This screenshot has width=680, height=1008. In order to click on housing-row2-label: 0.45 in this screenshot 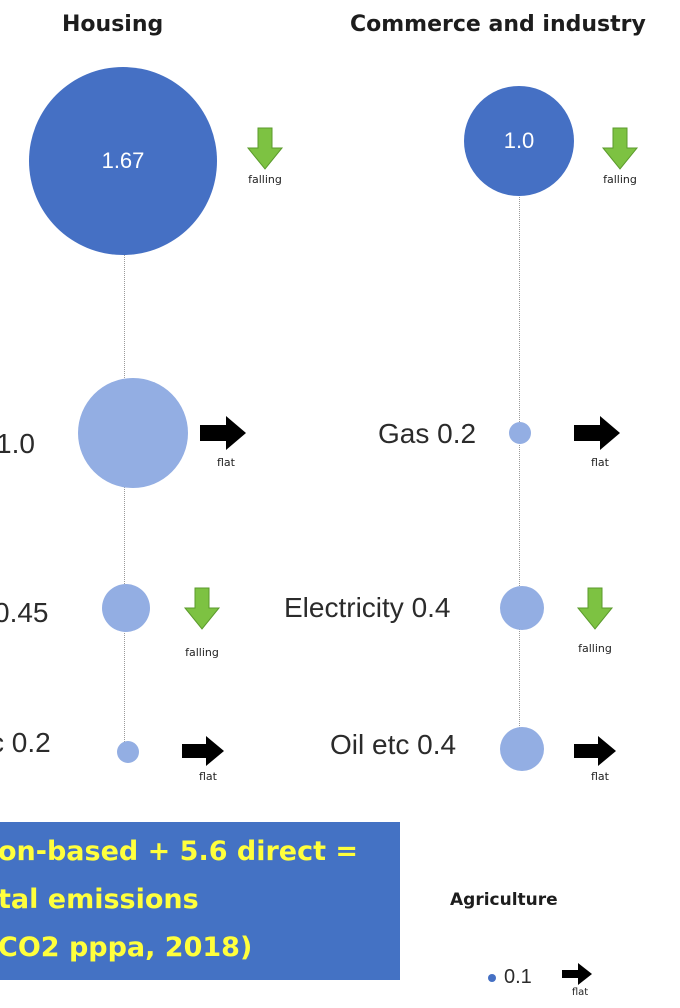, I will do `click(24, 612)`.